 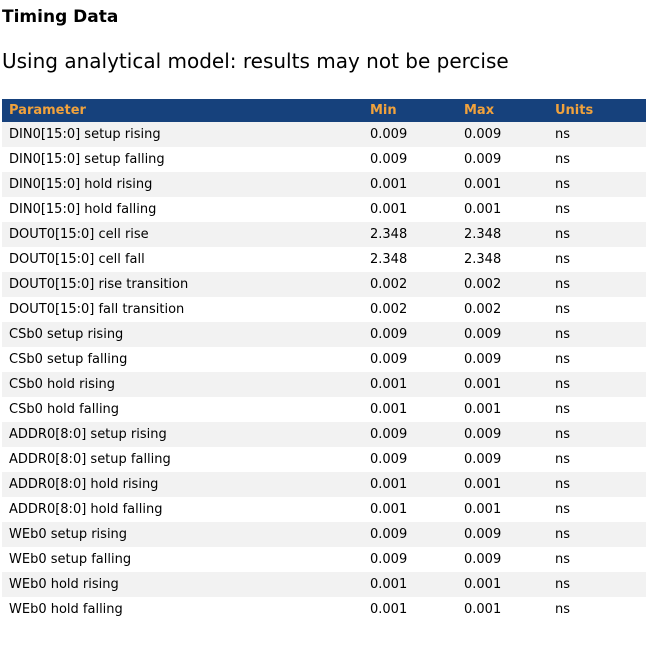 I want to click on column-header-parameter: Parameter, so click(x=182, y=110).